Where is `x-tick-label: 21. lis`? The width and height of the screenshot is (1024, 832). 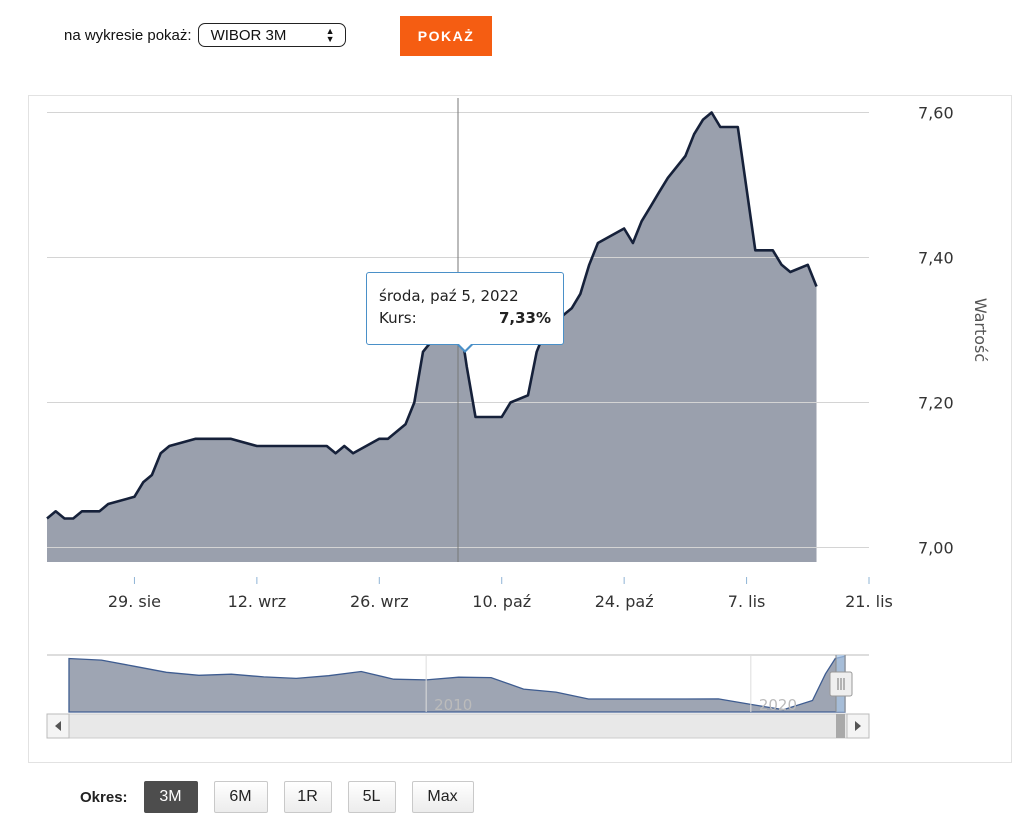
x-tick-label: 21. lis is located at coordinates (869, 601).